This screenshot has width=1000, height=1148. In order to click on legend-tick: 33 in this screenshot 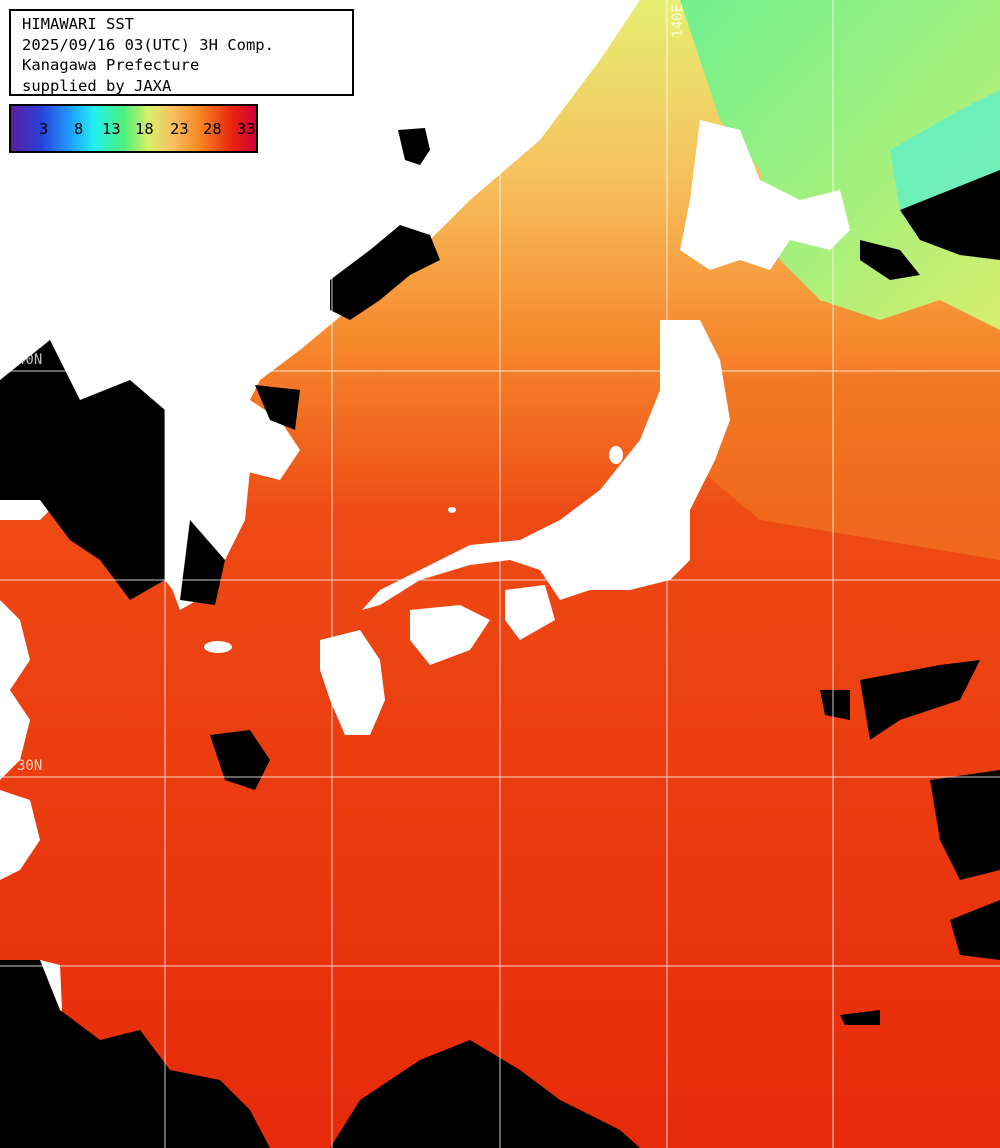, I will do `click(246, 129)`.